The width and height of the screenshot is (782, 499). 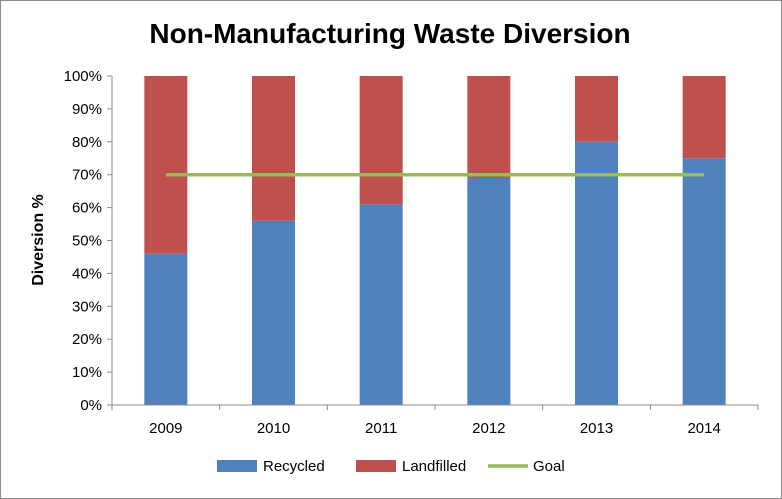 What do you see at coordinates (166, 329) in the screenshot?
I see `bar-recycled-2009` at bounding box center [166, 329].